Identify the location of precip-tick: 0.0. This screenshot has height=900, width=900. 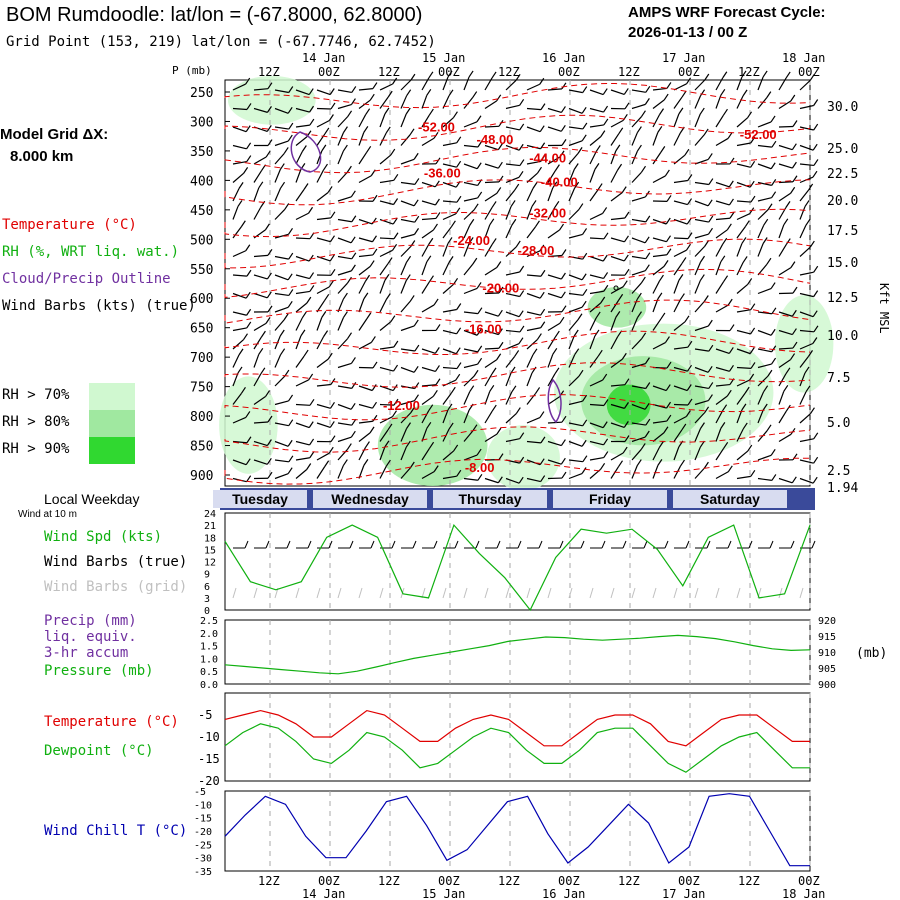
(209, 685).